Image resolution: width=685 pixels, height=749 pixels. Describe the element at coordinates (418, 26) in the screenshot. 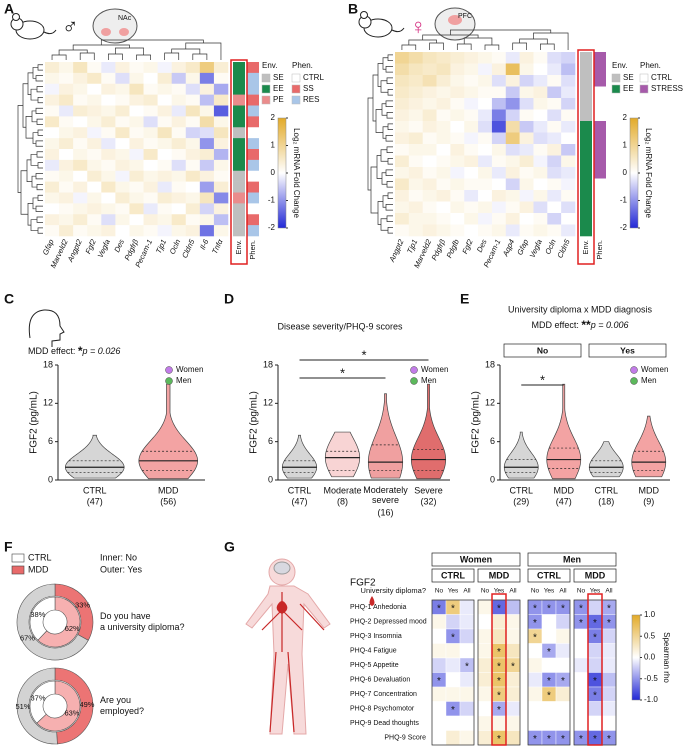

I see `sex-symbol: ♀` at that location.